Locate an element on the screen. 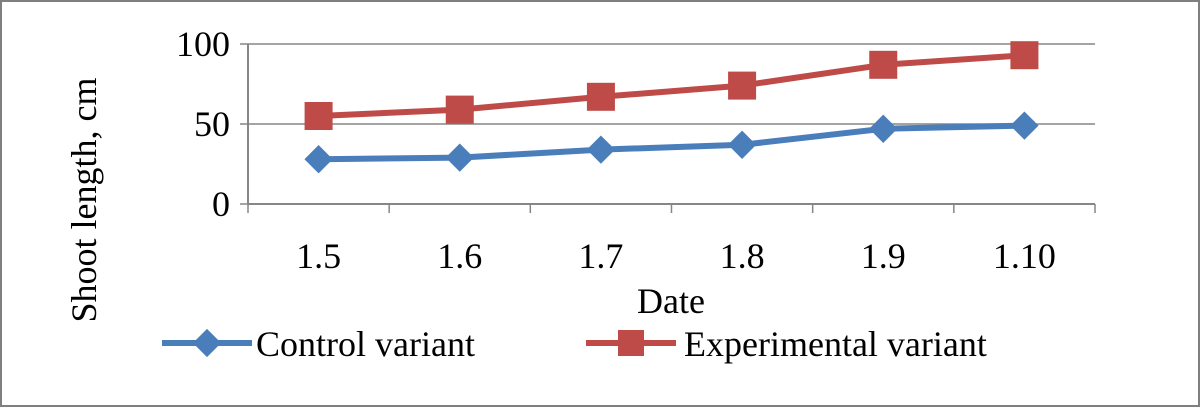  gridlines is located at coordinates (671, 84).